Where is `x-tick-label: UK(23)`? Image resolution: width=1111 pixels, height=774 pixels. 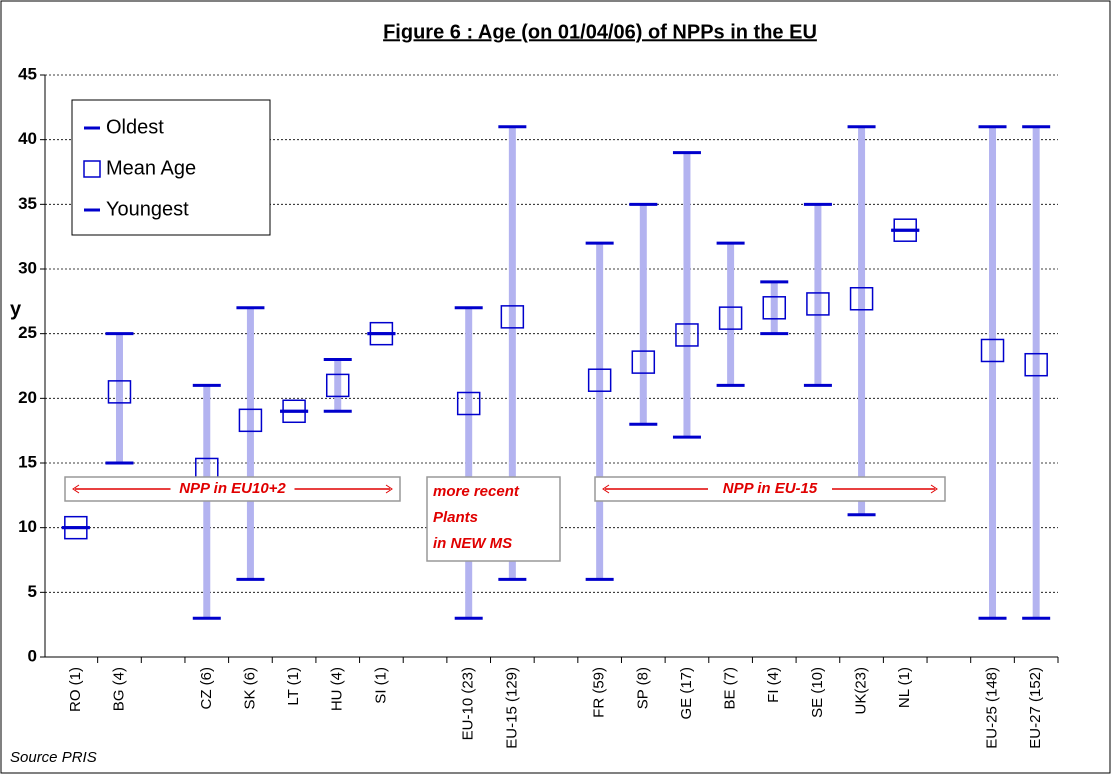
x-tick-label: UK(23) is located at coordinates (861, 691).